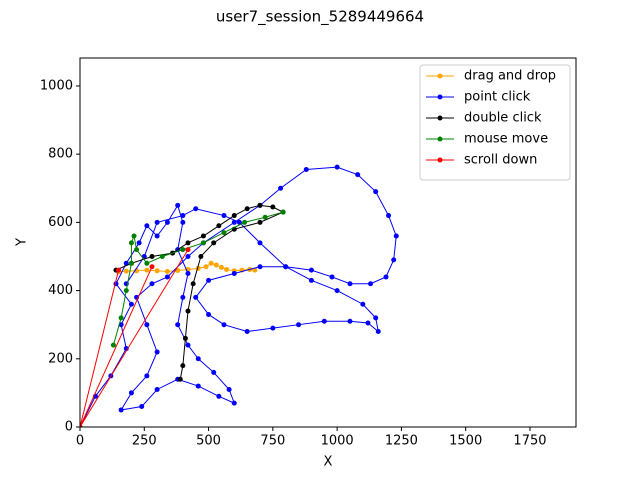 The width and height of the screenshot is (640, 480). Describe the element at coordinates (272, 441) in the screenshot. I see `x-tick-label: 750` at that location.